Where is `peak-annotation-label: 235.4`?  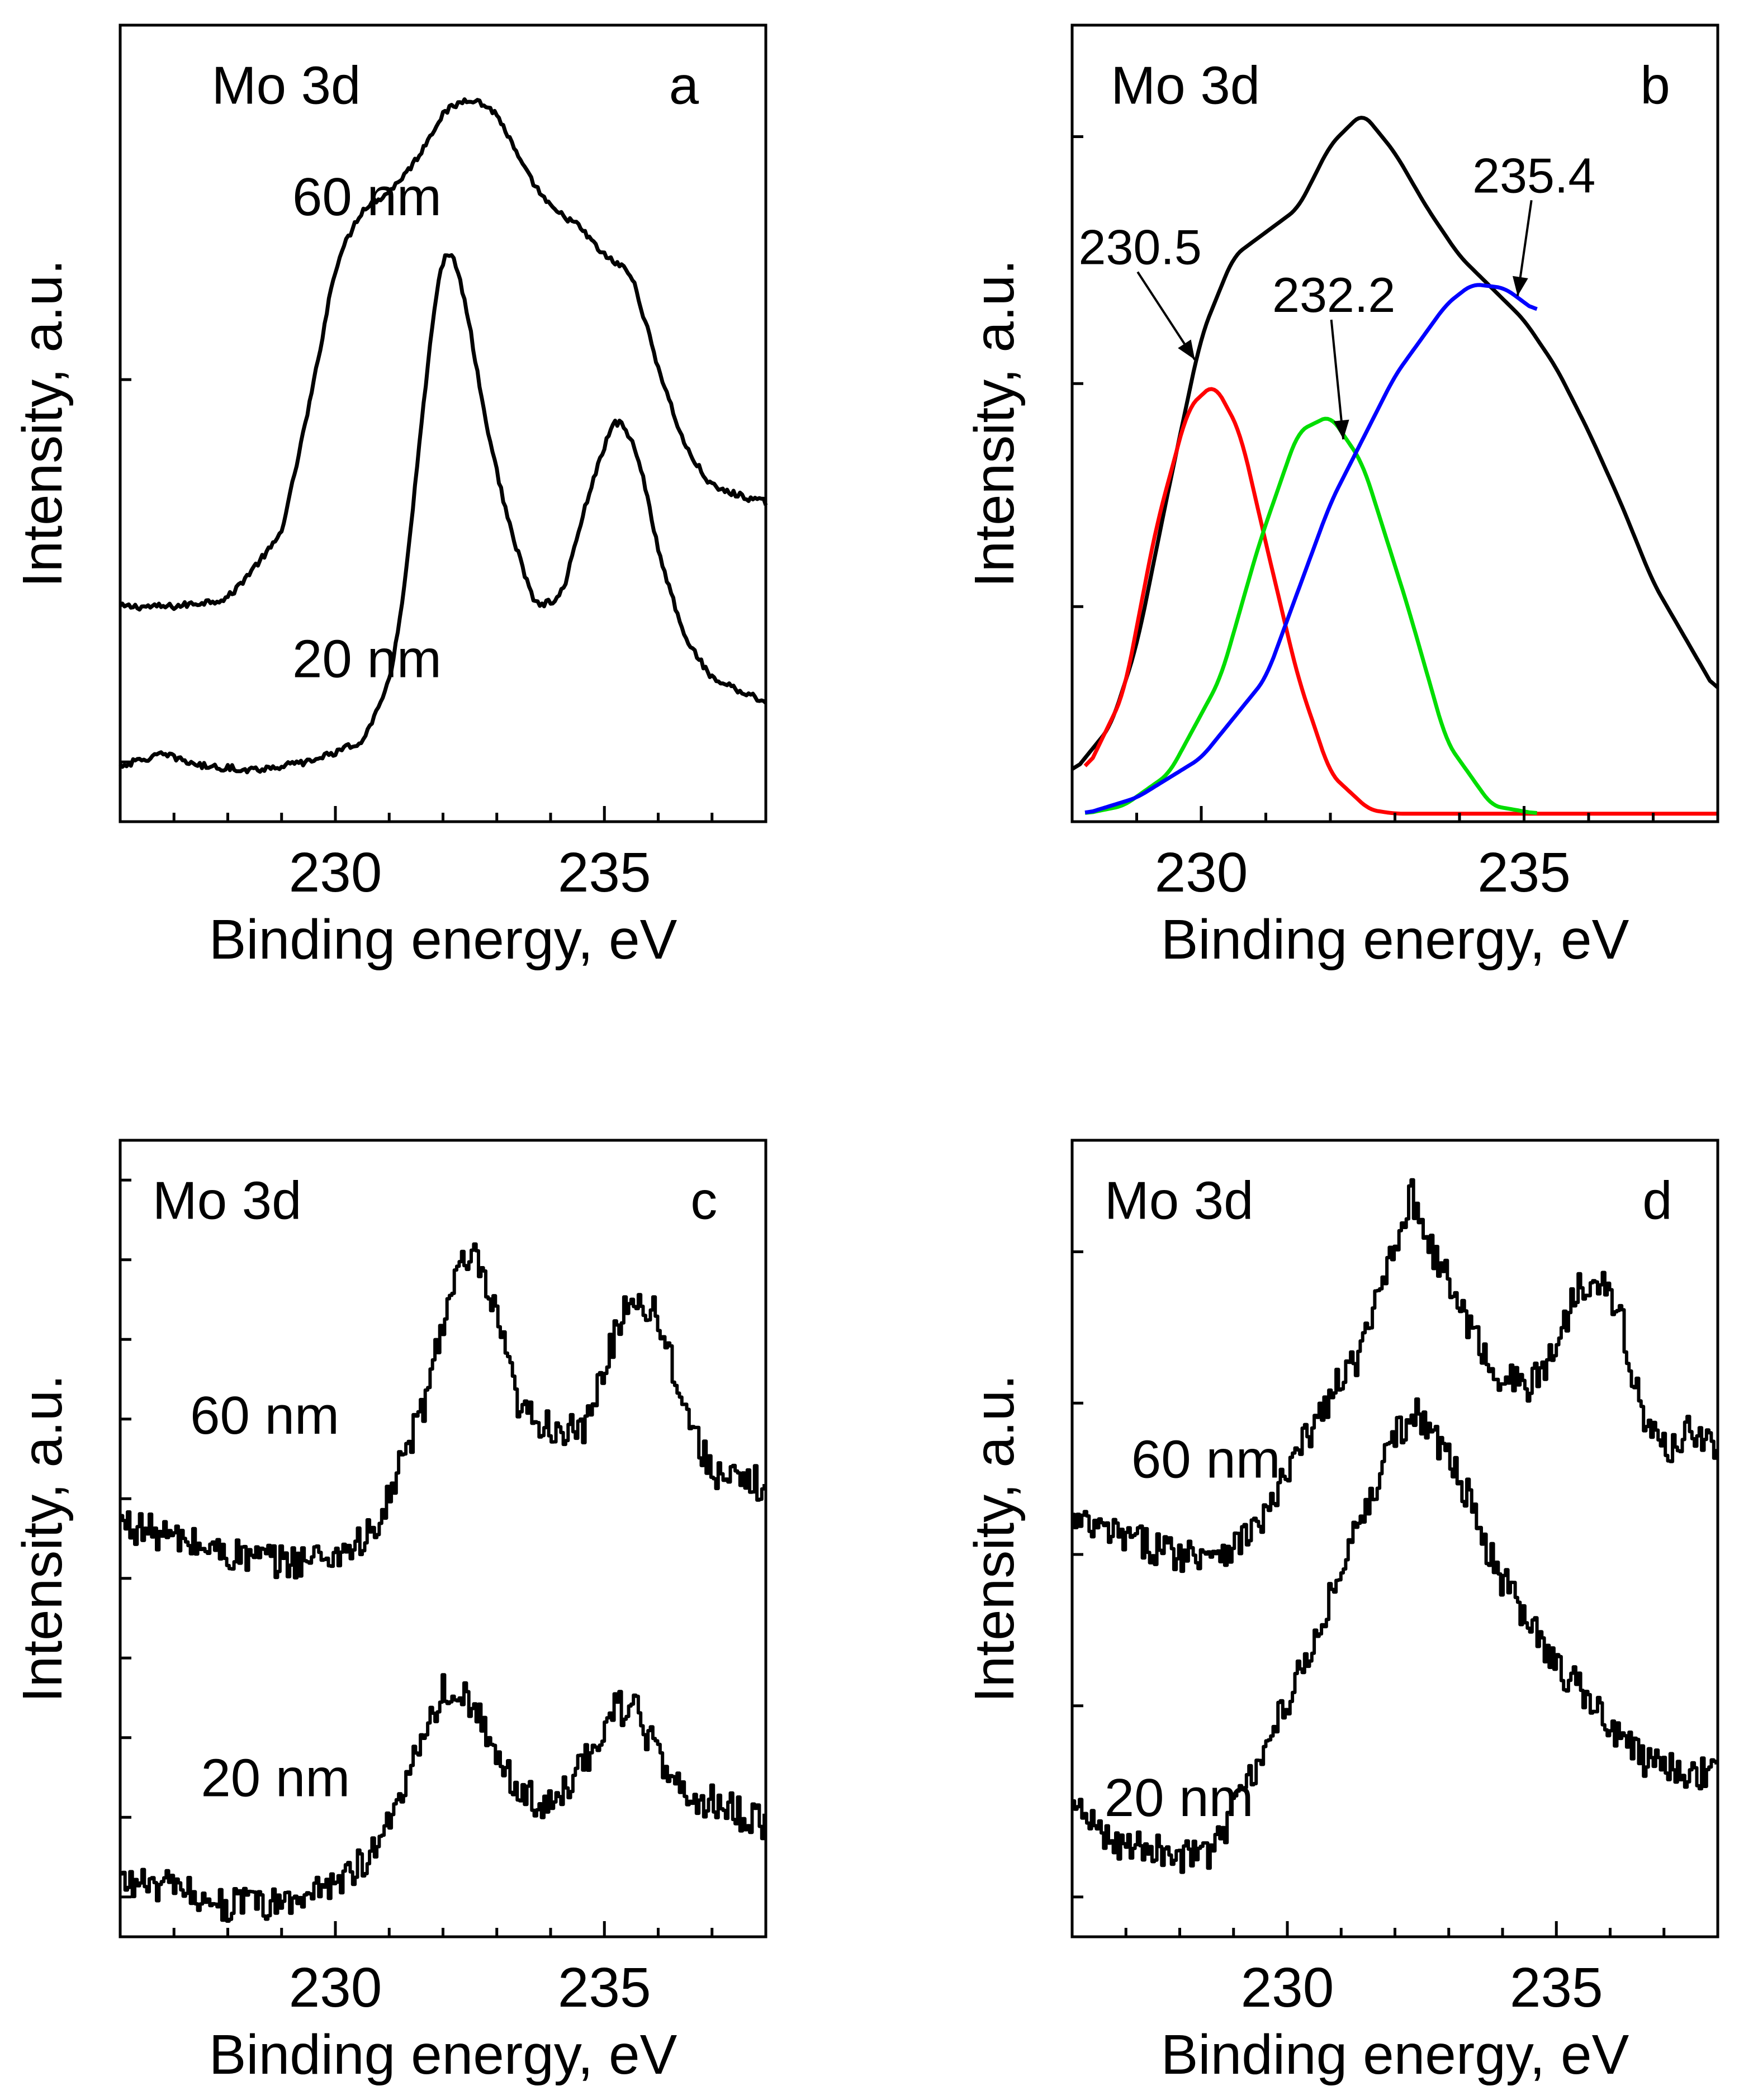 peak-annotation-label: 235.4 is located at coordinates (1534, 175).